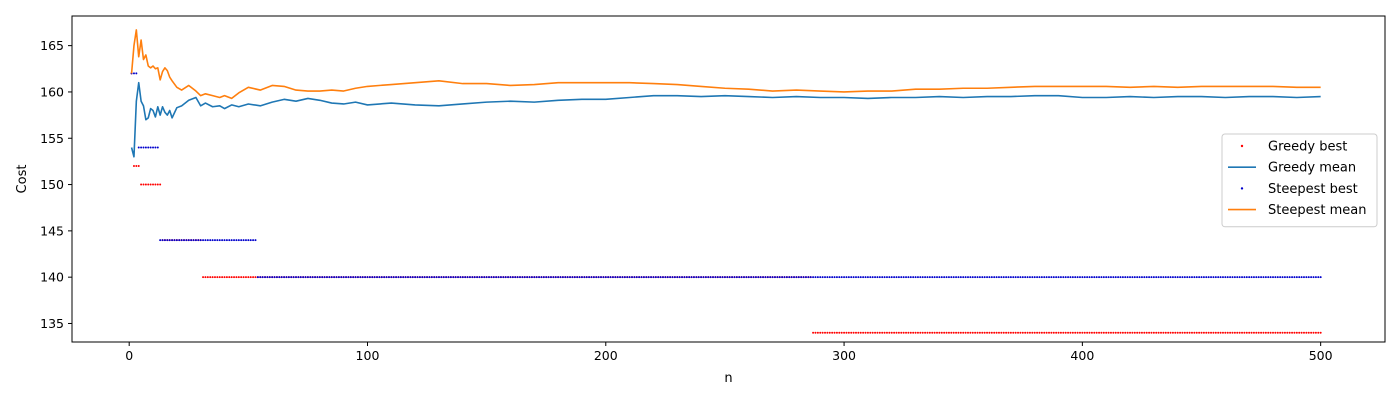 The width and height of the screenshot is (1400, 400). What do you see at coordinates (52, 45) in the screenshot?
I see `y-tick-label: 165` at bounding box center [52, 45].